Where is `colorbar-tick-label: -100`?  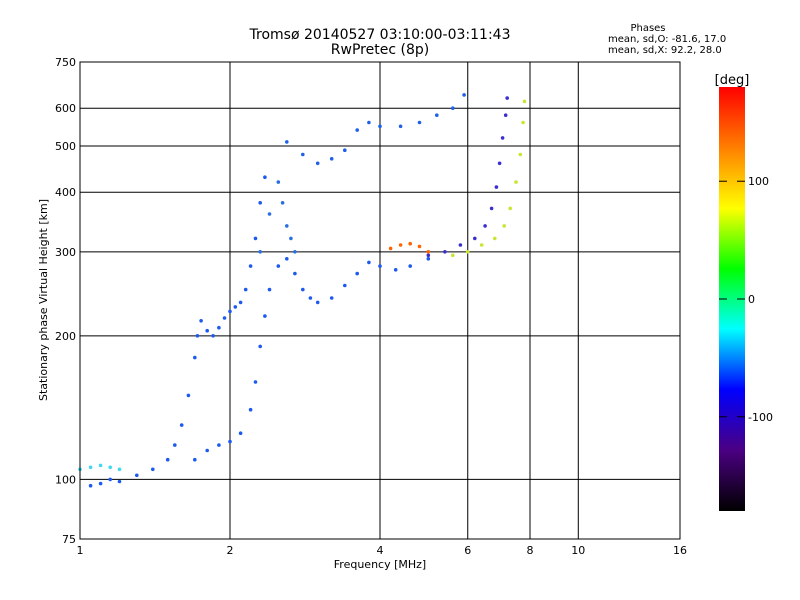 colorbar-tick-label: -100 is located at coordinates (760, 417).